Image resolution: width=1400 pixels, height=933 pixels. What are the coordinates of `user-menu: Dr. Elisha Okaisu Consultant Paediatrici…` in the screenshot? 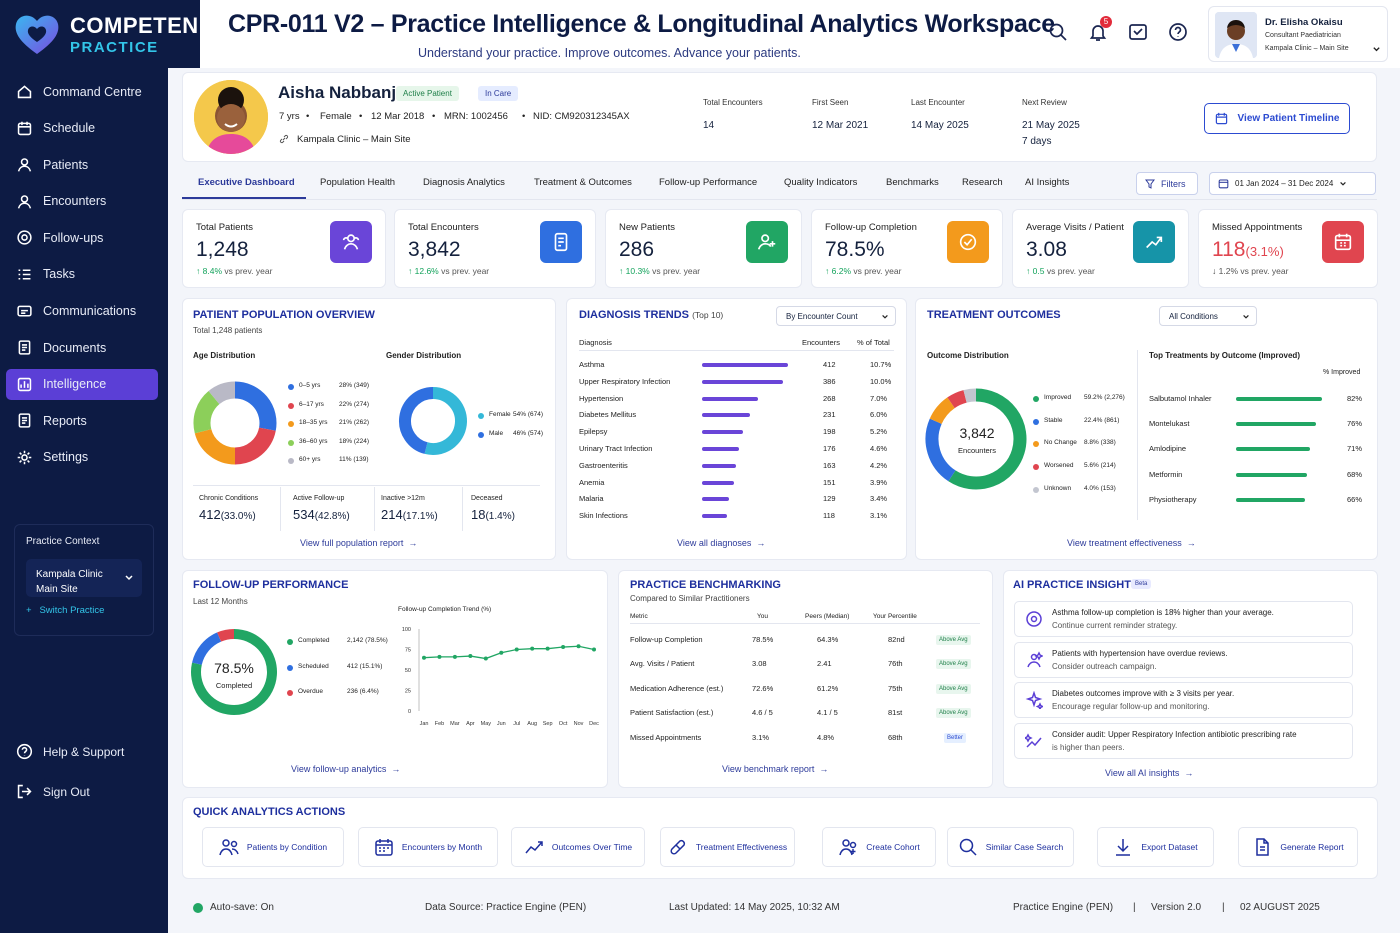 It's located at (1298, 34).